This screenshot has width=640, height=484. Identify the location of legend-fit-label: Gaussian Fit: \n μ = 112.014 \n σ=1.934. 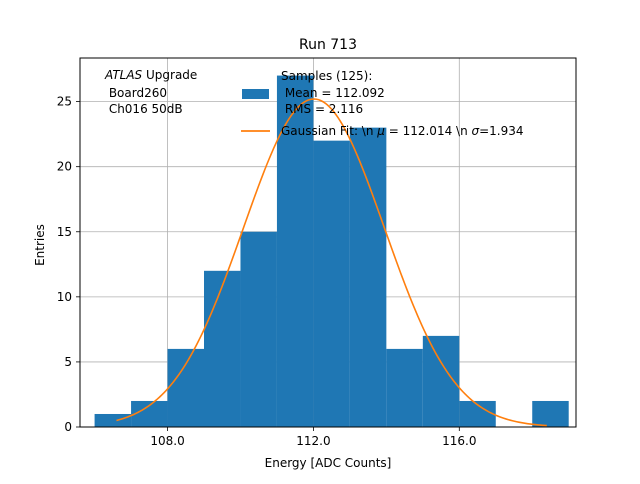
(402, 131).